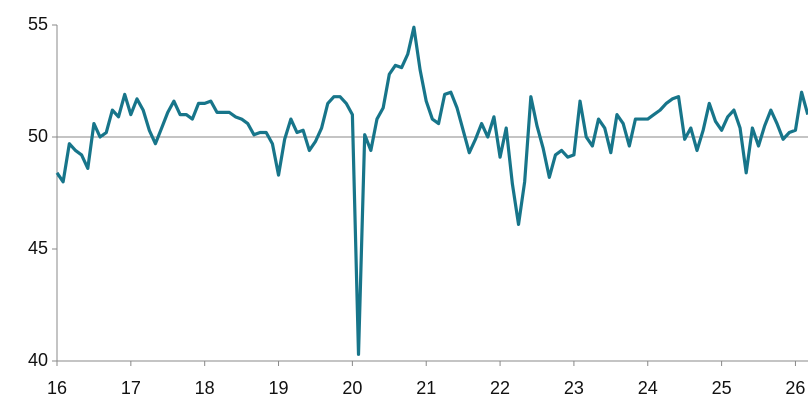  What do you see at coordinates (38, 360) in the screenshot?
I see `y-tick-label: 40` at bounding box center [38, 360].